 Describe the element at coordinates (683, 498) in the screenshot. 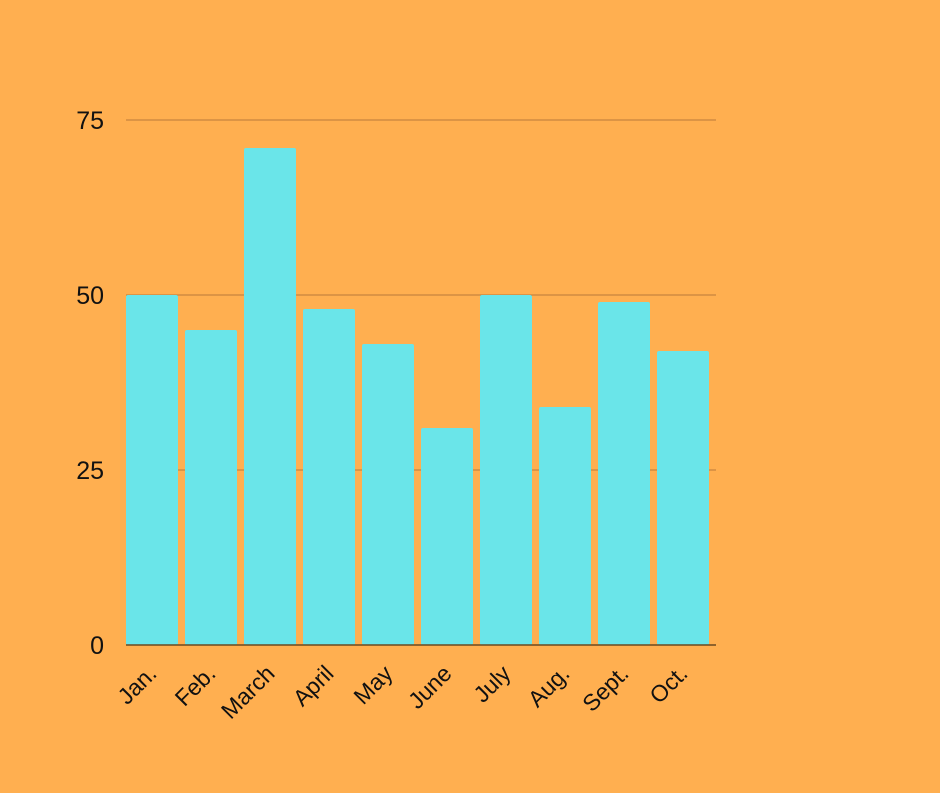

I see `bar-oct` at that location.